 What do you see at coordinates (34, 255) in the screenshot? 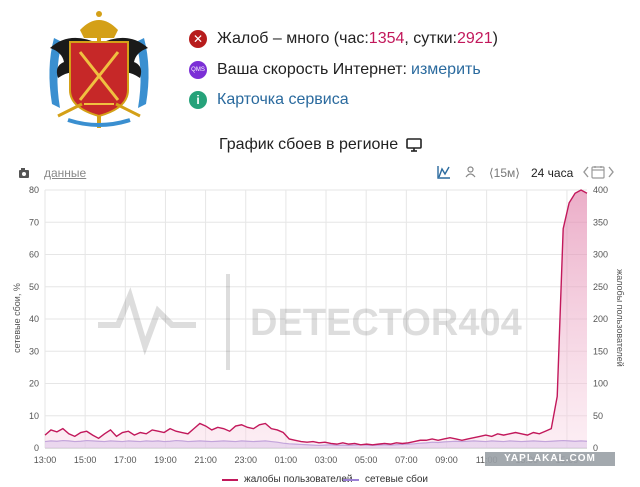
I see `y-left-tick-label: 60` at bounding box center [34, 255].